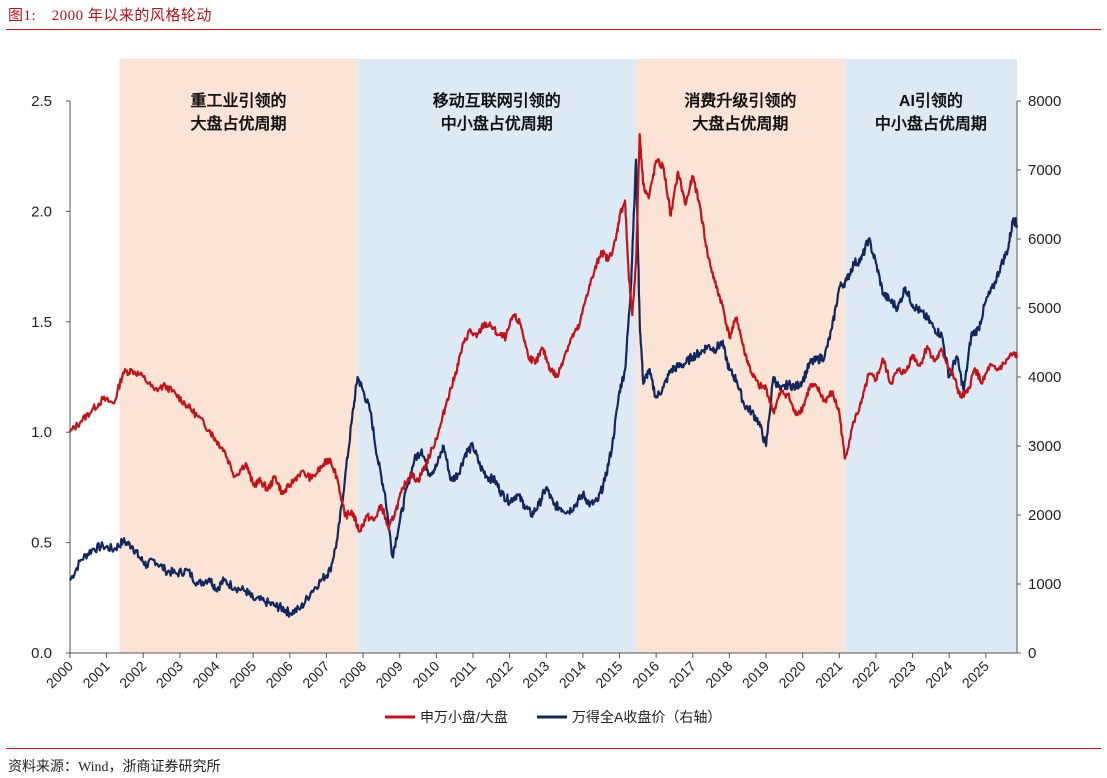 This screenshot has width=1107, height=778. Describe the element at coordinates (1032, 653) in the screenshot. I see `y-right-tick-label: 0` at that location.